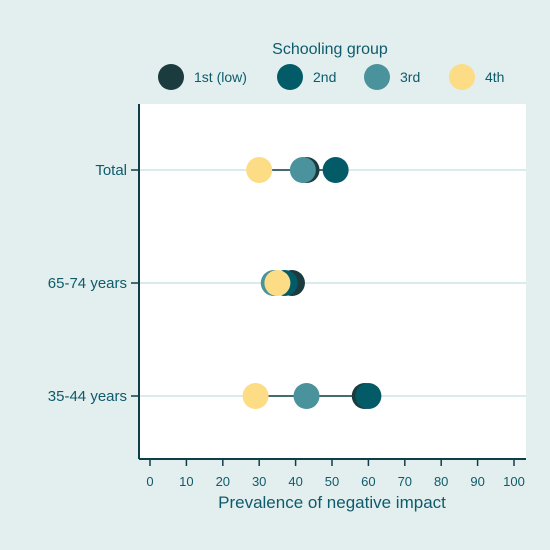  Describe the element at coordinates (477, 481) in the screenshot. I see `x-tick-label-90: 90` at that location.